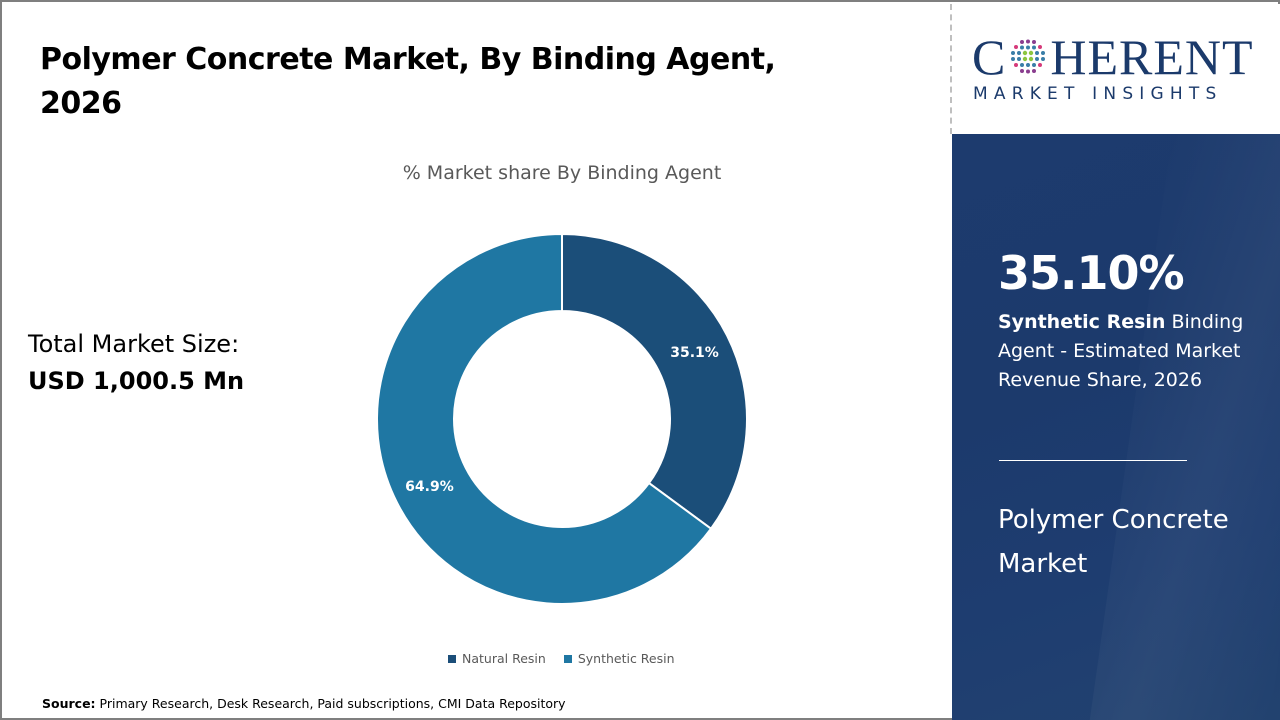 The height and width of the screenshot is (720, 1280). What do you see at coordinates (429, 487) in the screenshot?
I see `donut-data-label: 64.9%` at bounding box center [429, 487].